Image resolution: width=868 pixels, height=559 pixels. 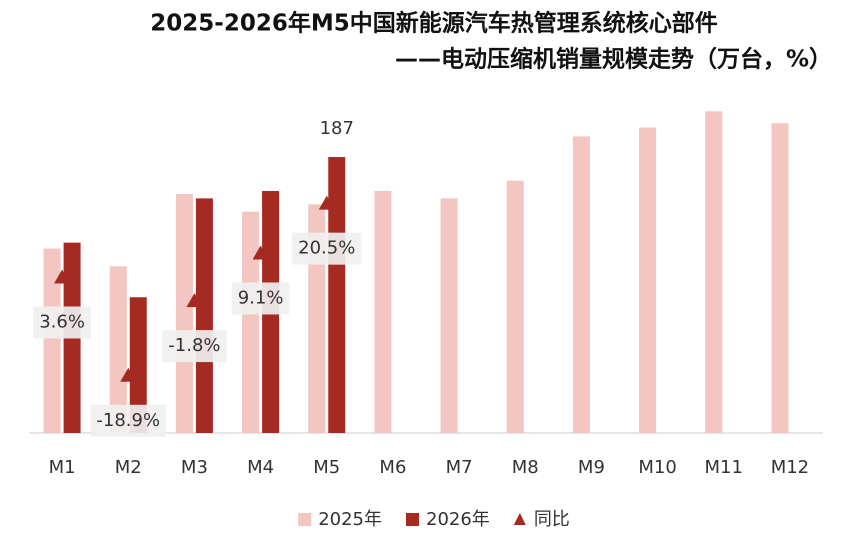 What do you see at coordinates (350, 519) in the screenshot?
I see `legend-label: 2025年` at bounding box center [350, 519].